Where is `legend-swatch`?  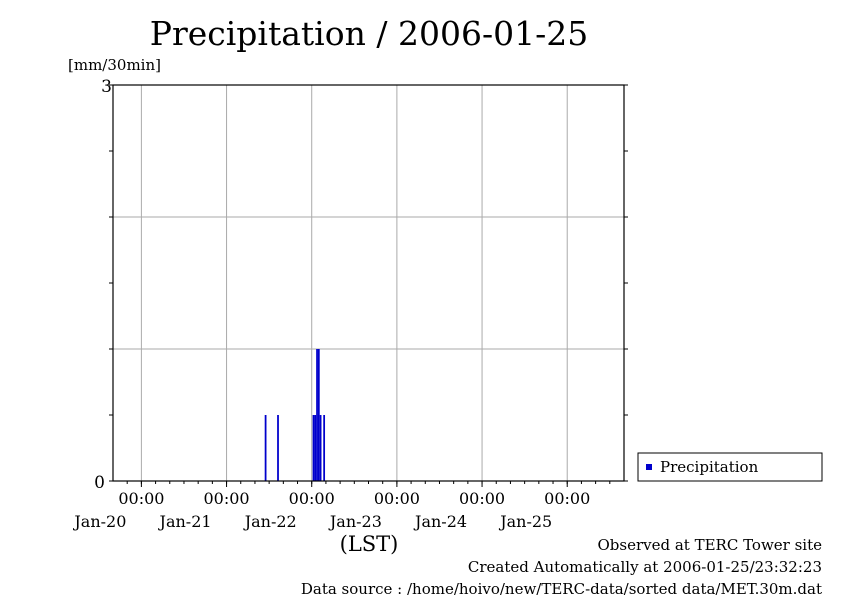 legend-swatch is located at coordinates (649, 467).